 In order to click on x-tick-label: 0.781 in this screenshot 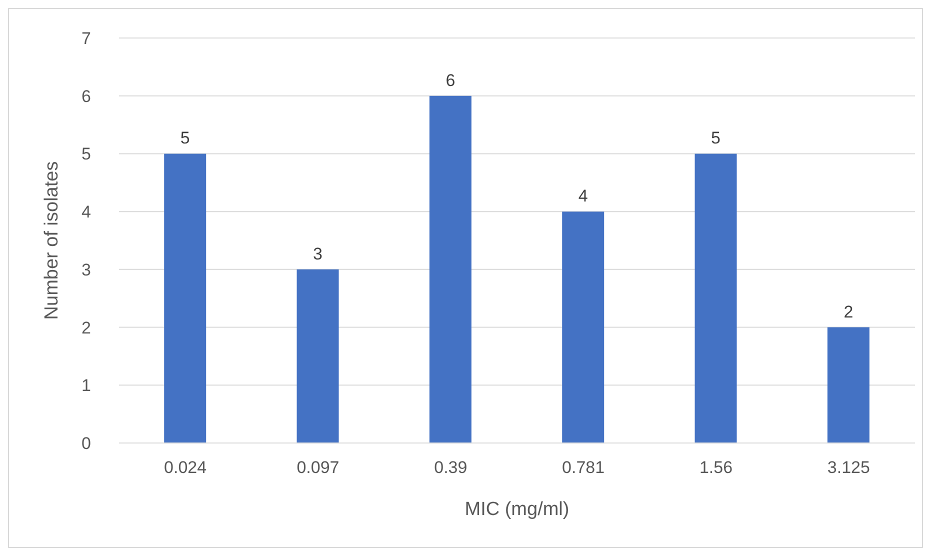, I will do `click(583, 468)`.